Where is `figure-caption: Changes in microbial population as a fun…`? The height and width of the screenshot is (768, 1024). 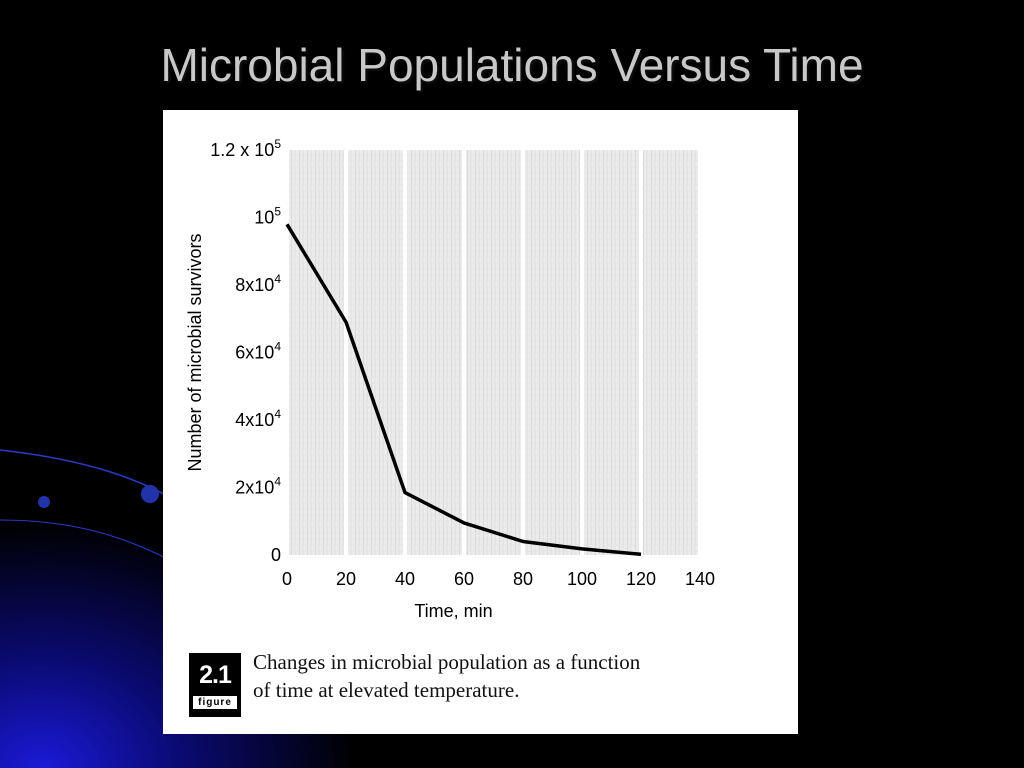
figure-caption: Changes in microbial population as a fun… is located at coordinates (513, 676).